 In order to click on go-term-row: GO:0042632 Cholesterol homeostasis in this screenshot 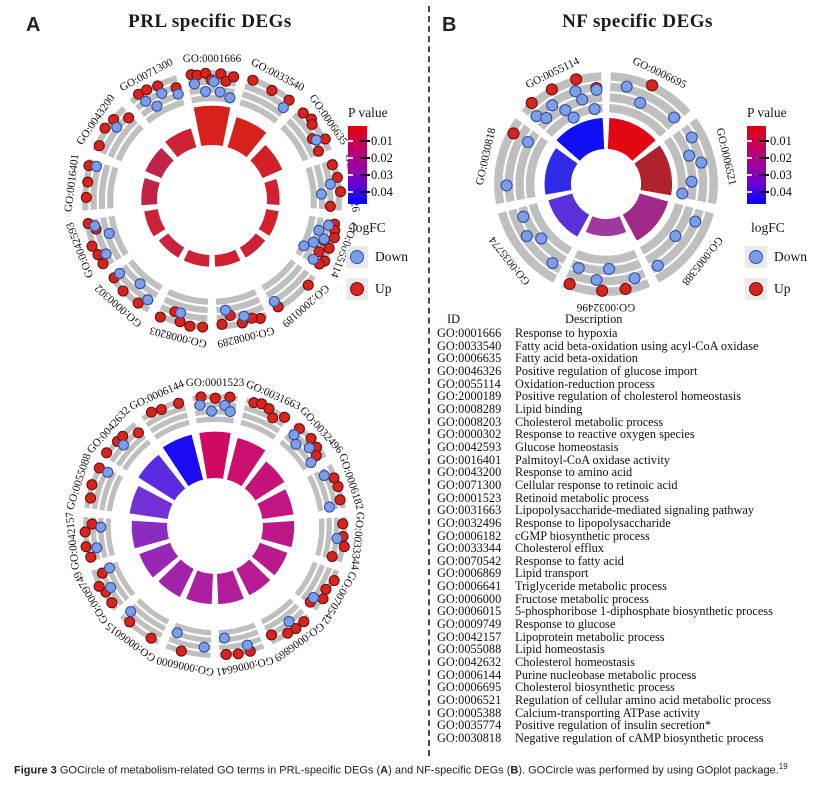, I will do `click(628, 662)`.